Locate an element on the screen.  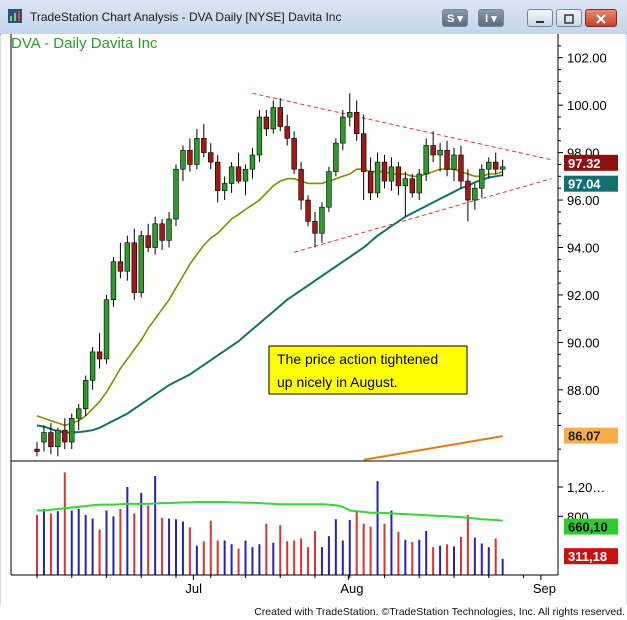
price-tick-label: 96.00 is located at coordinates (583, 200).